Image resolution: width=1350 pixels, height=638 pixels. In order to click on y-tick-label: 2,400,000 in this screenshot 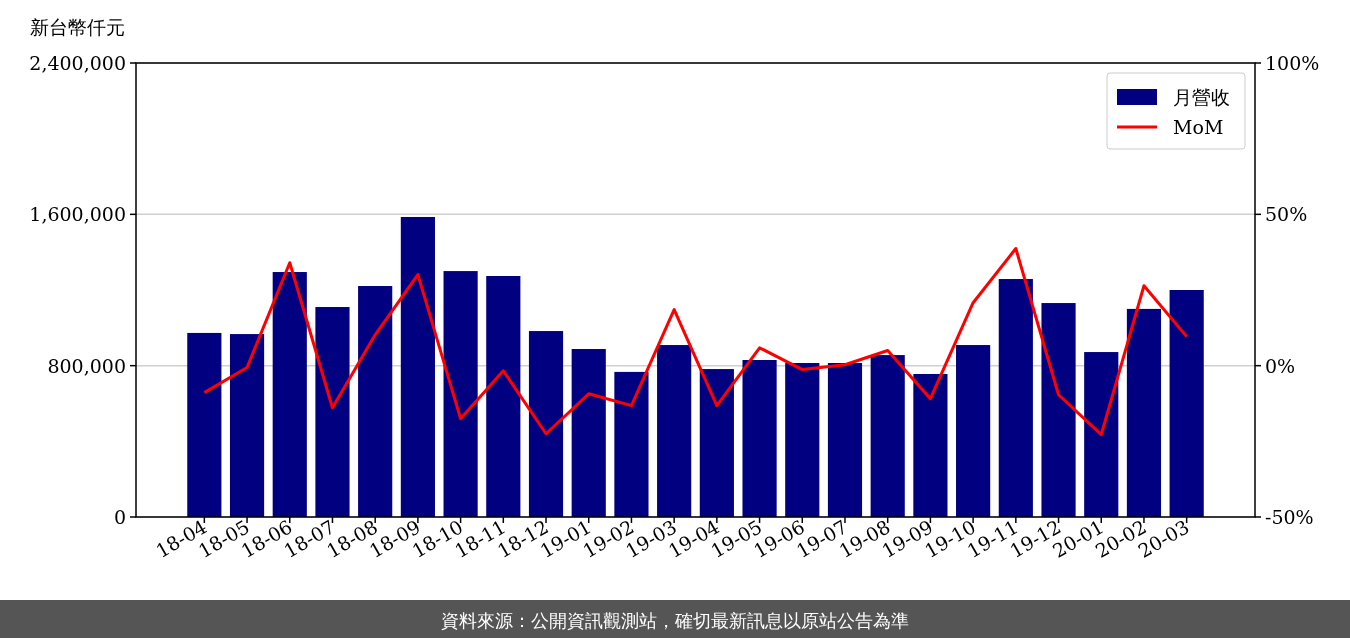, I will do `click(77, 63)`.